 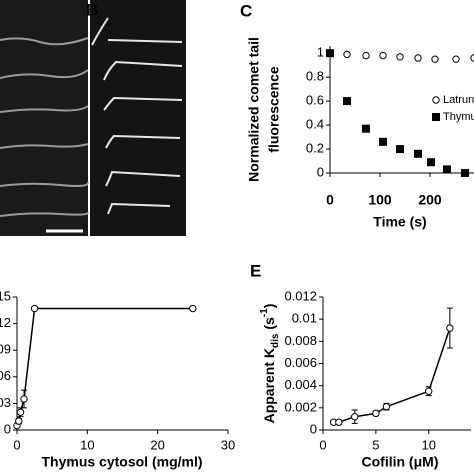 I want to click on x-axis-label: Cofilin (μM), so click(x=400, y=462).